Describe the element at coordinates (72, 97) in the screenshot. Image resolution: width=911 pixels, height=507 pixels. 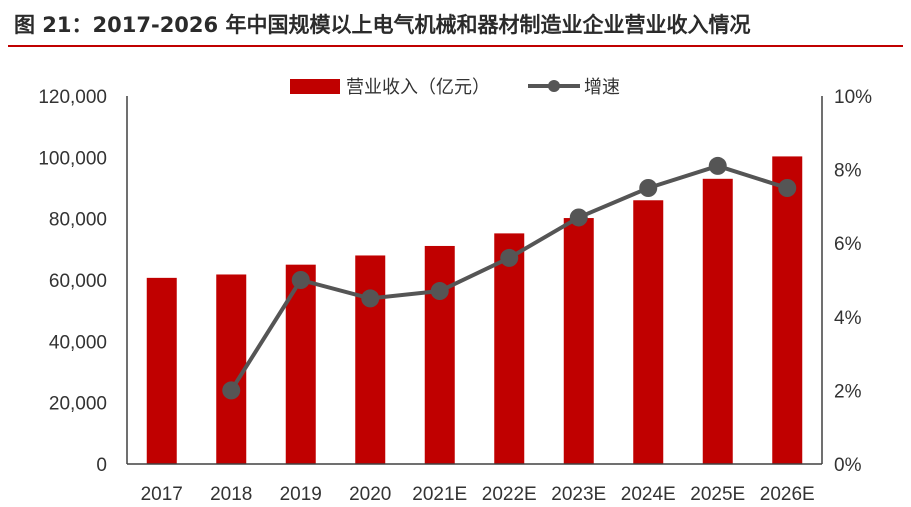
I see `left-axis-tick-label: 120,000` at that location.